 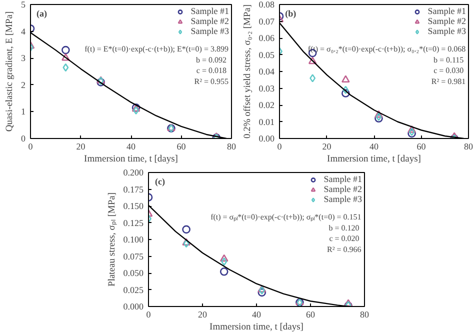 I want to click on annotation: c = 0.018, so click(x=211, y=71).